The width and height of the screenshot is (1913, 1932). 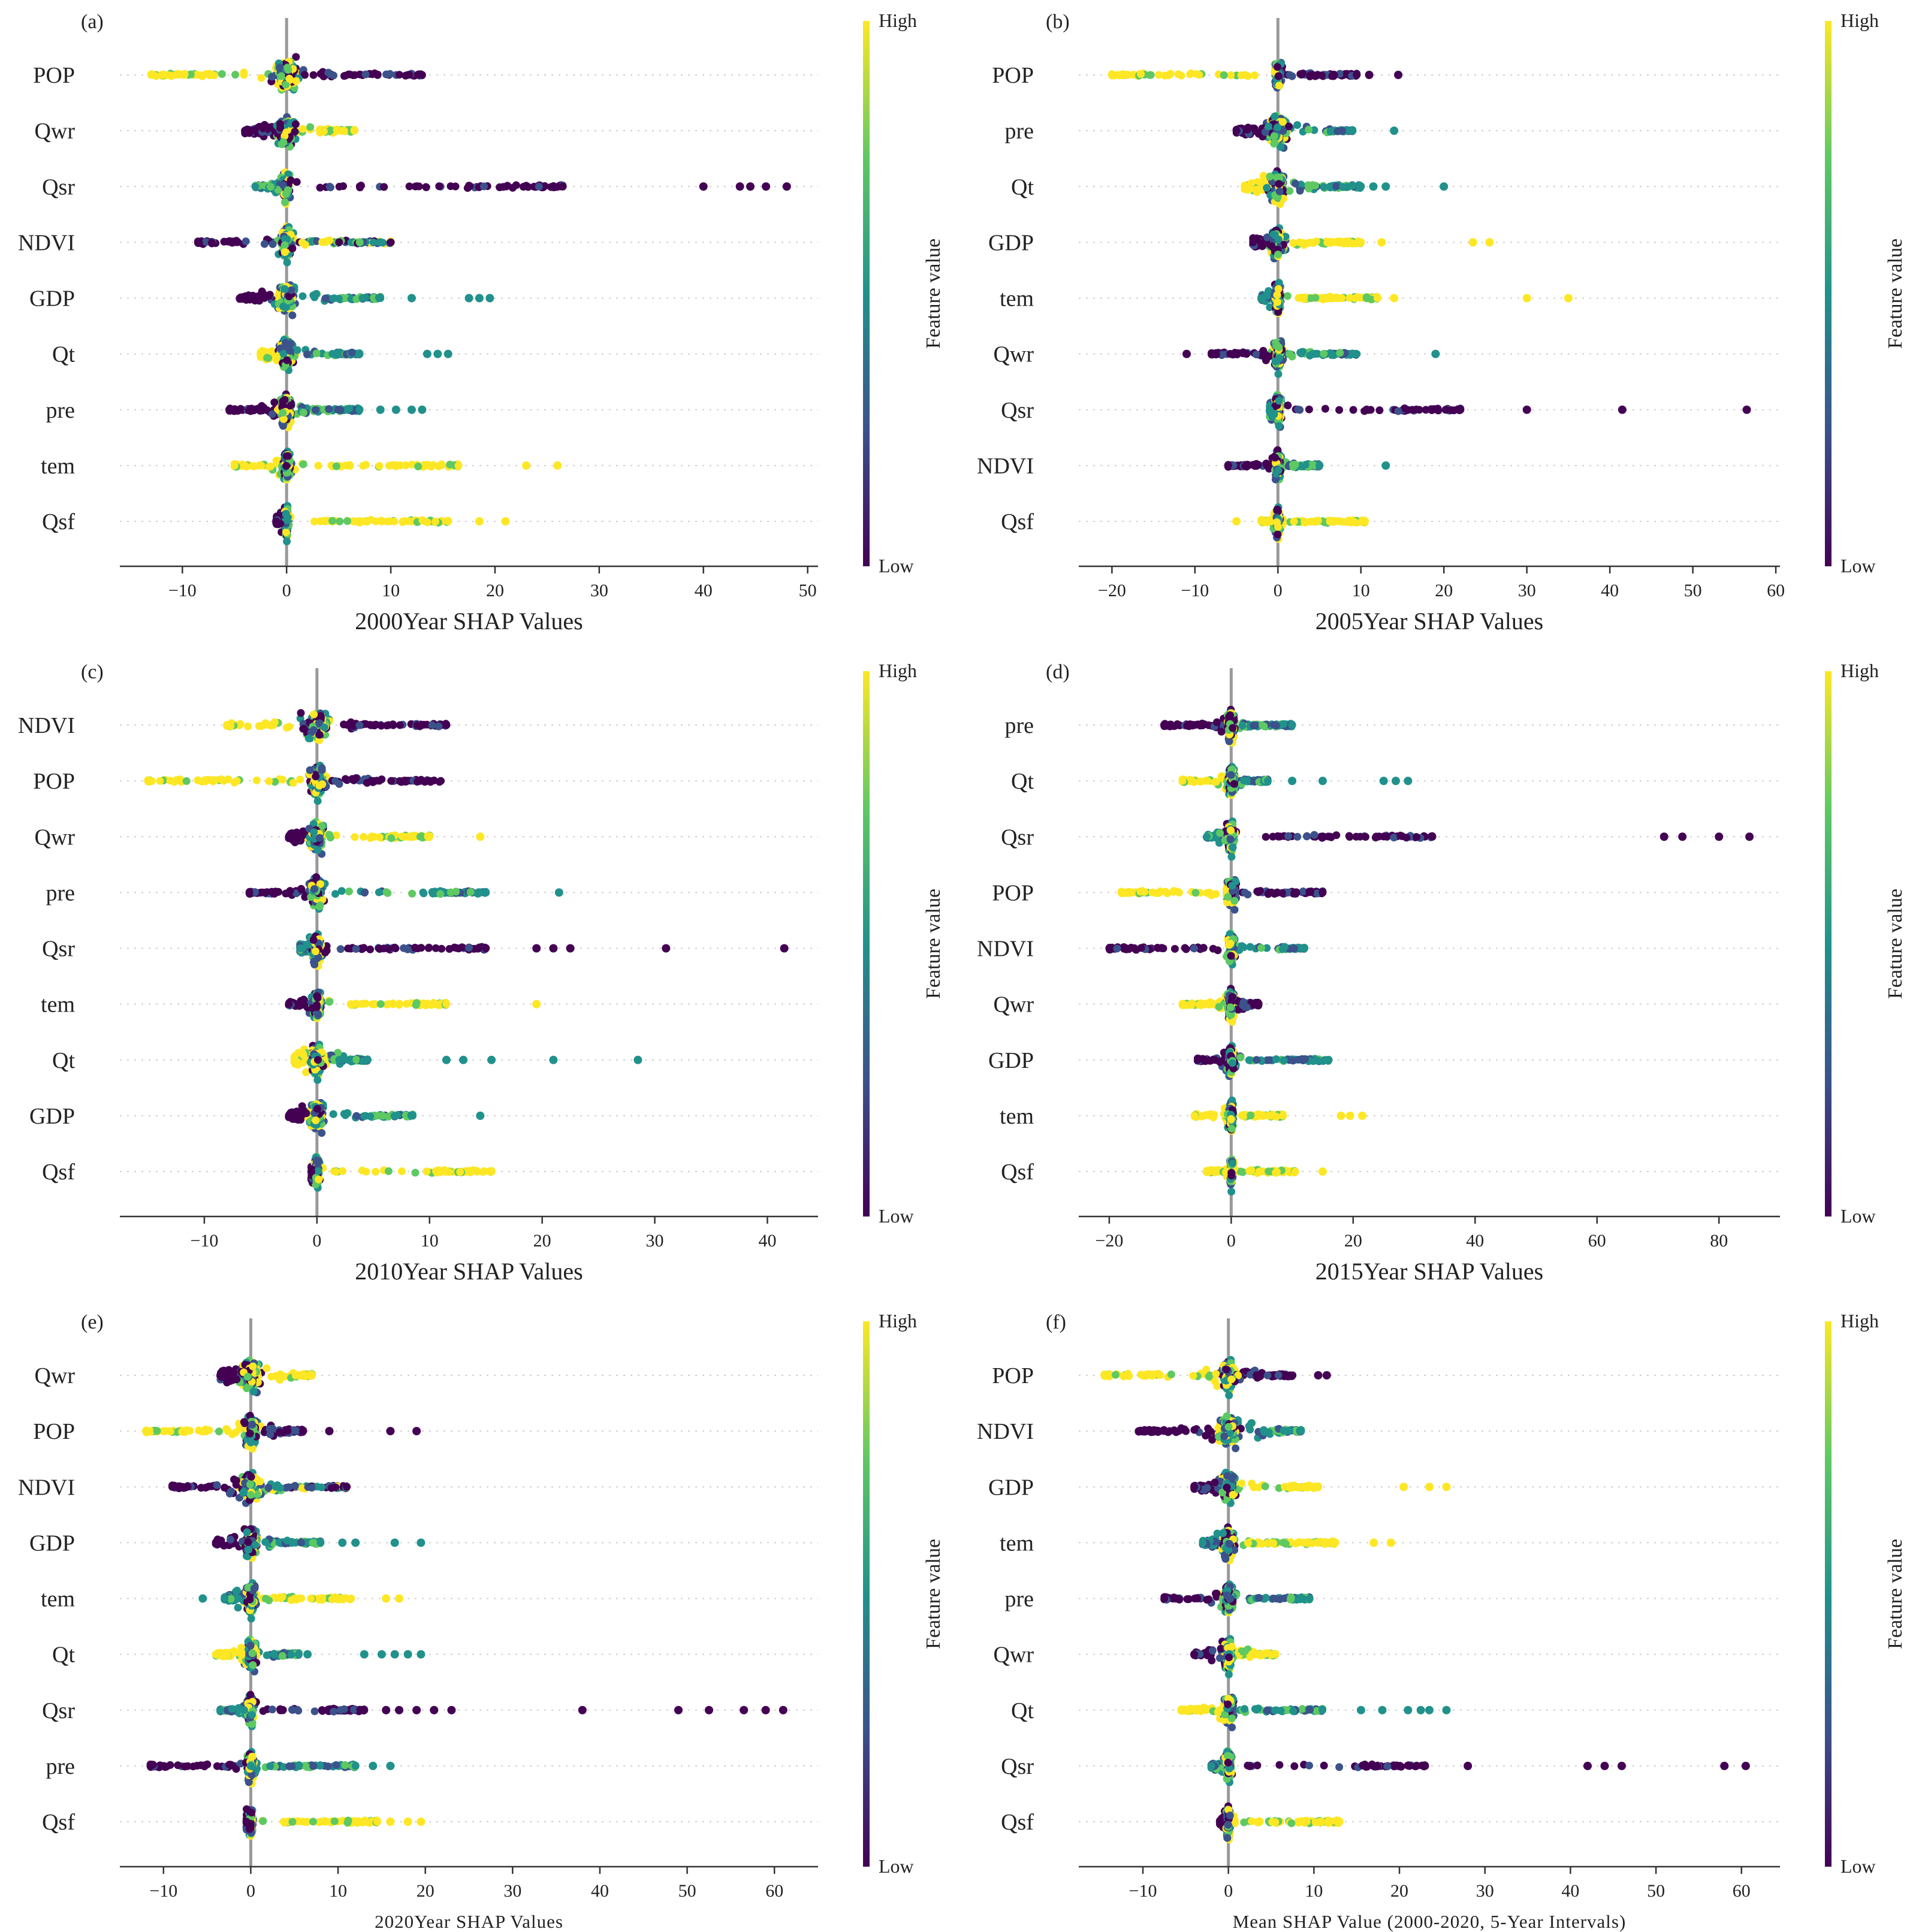 What do you see at coordinates (182, 590) in the screenshot?
I see `x-tick-label: −10` at bounding box center [182, 590].